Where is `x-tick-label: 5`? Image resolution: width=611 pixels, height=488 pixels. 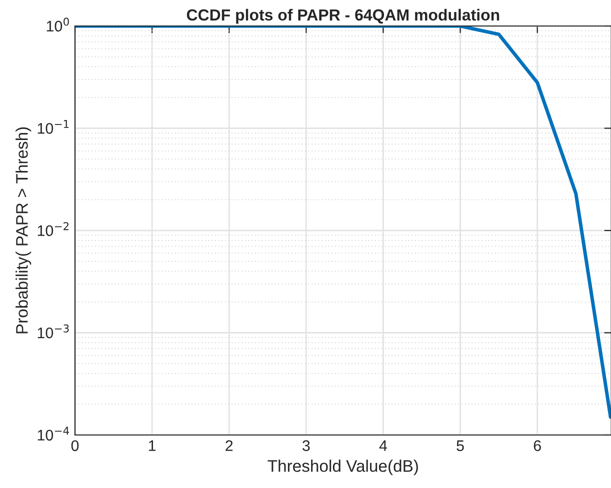 x-tick-label: 5 is located at coordinates (460, 446).